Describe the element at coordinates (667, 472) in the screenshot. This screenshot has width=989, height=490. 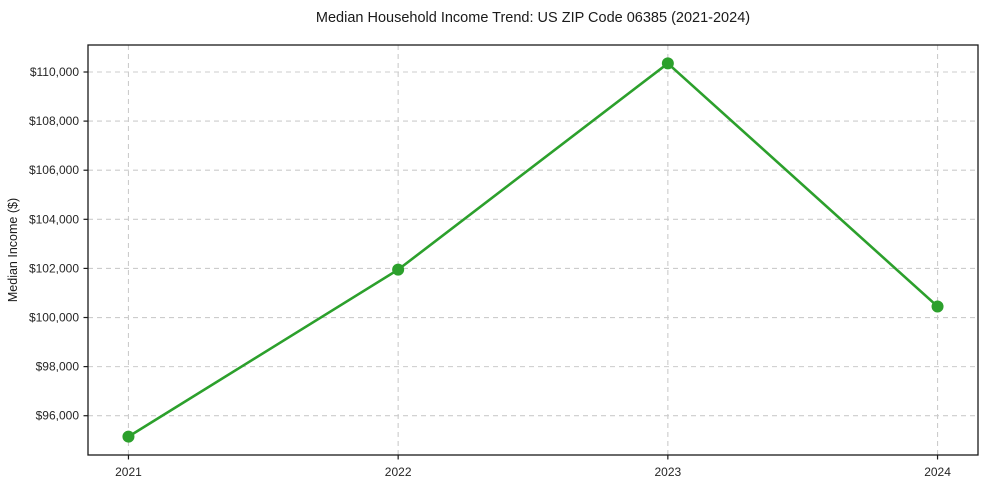
I see `x-tick-label: 2023` at that location.